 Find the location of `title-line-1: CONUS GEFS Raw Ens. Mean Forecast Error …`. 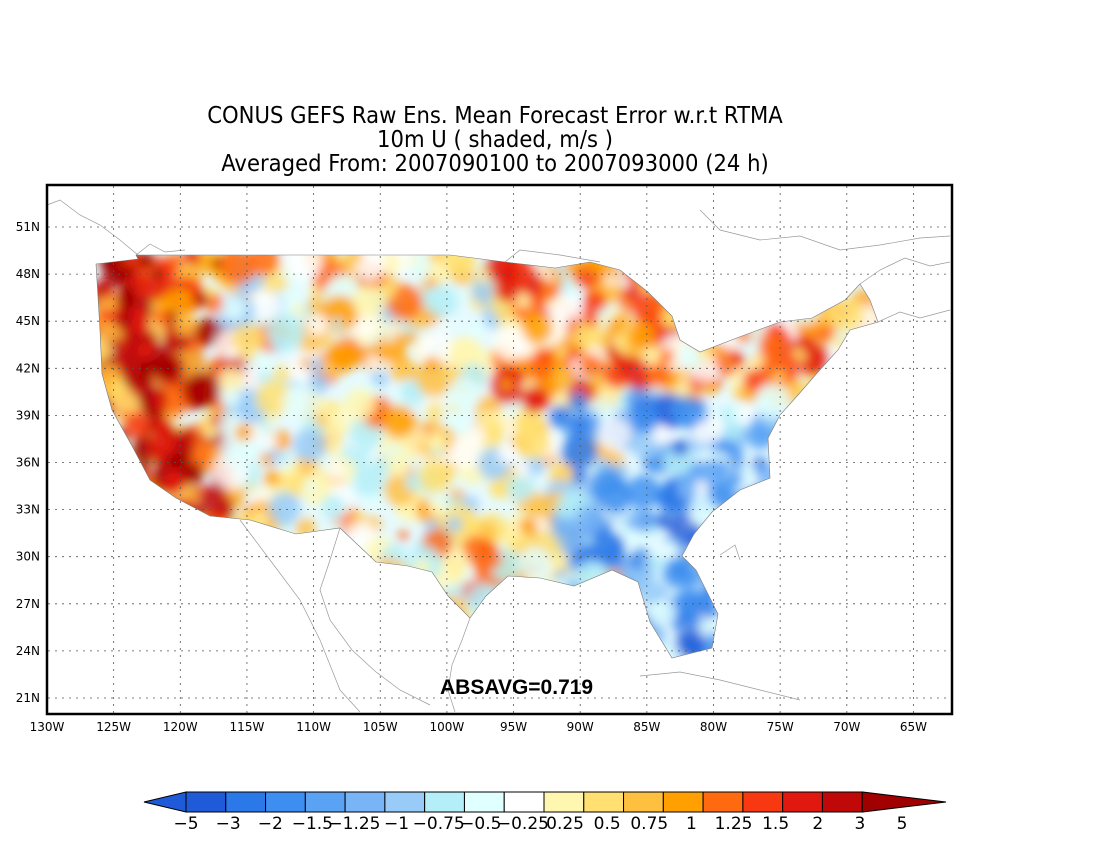

title-line-1: CONUS GEFS Raw Ens. Mean Forecast Error … is located at coordinates (495, 116).